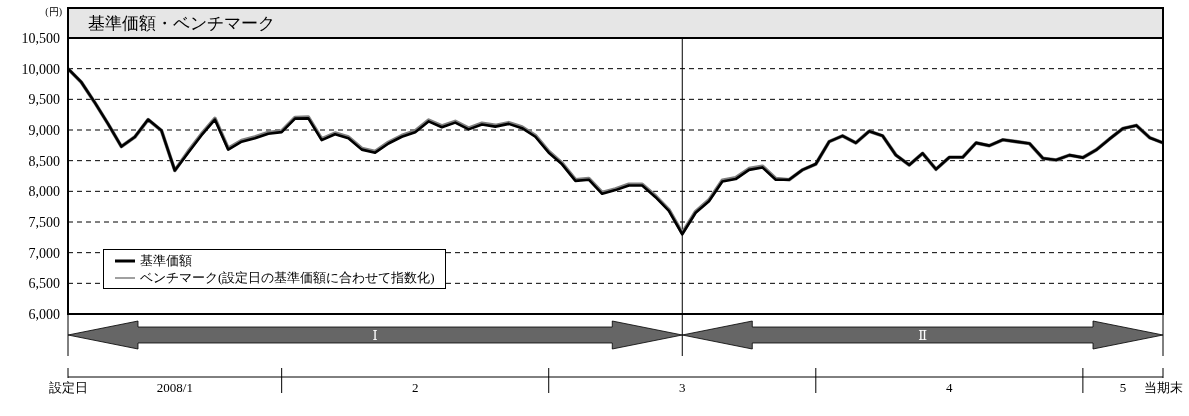 This screenshot has width=1189, height=416. Describe the element at coordinates (923, 335) in the screenshot. I see `text: Ⅱ` at that location.